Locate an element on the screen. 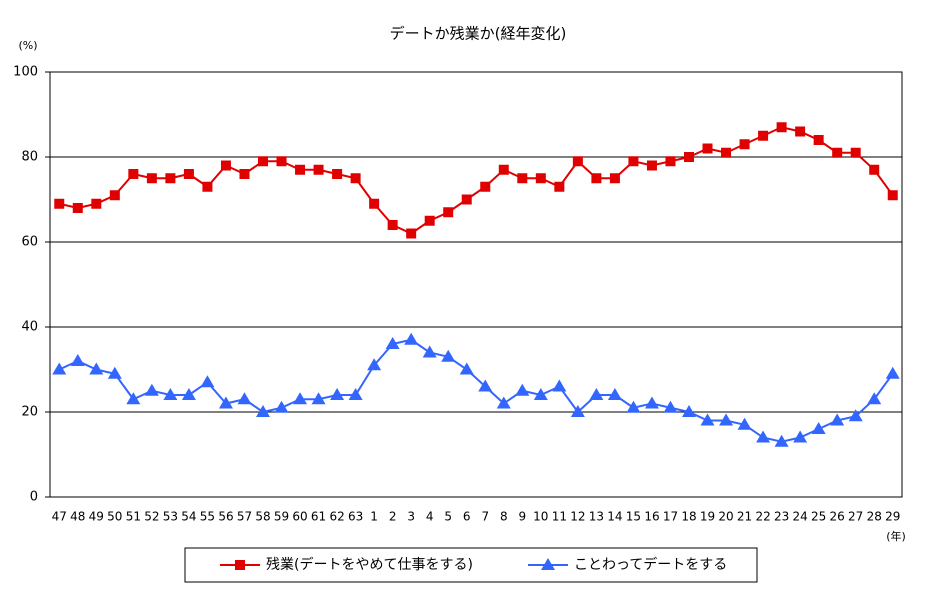  x-tick-label: 20 is located at coordinates (725, 517).